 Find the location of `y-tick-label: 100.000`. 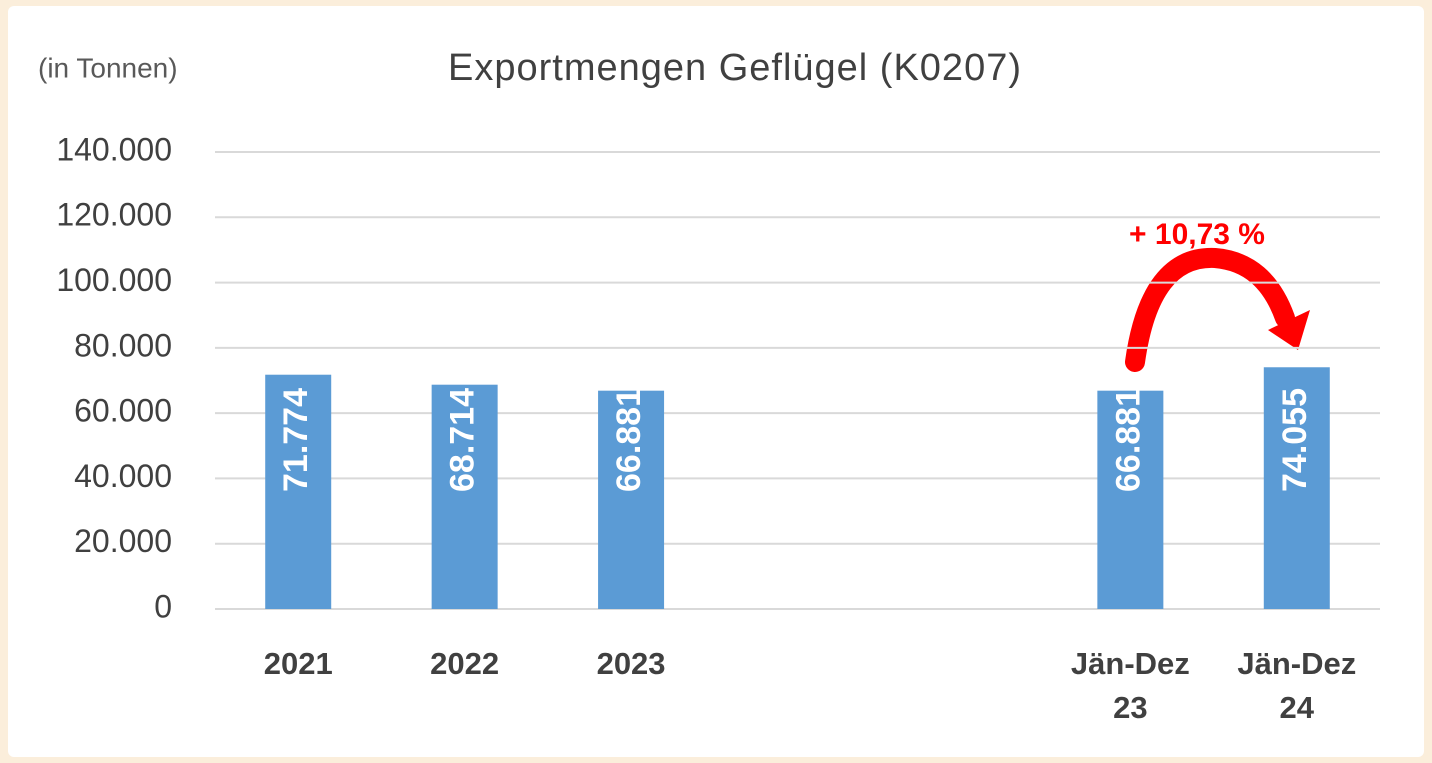

y-tick-label: 100.000 is located at coordinates (114, 280).